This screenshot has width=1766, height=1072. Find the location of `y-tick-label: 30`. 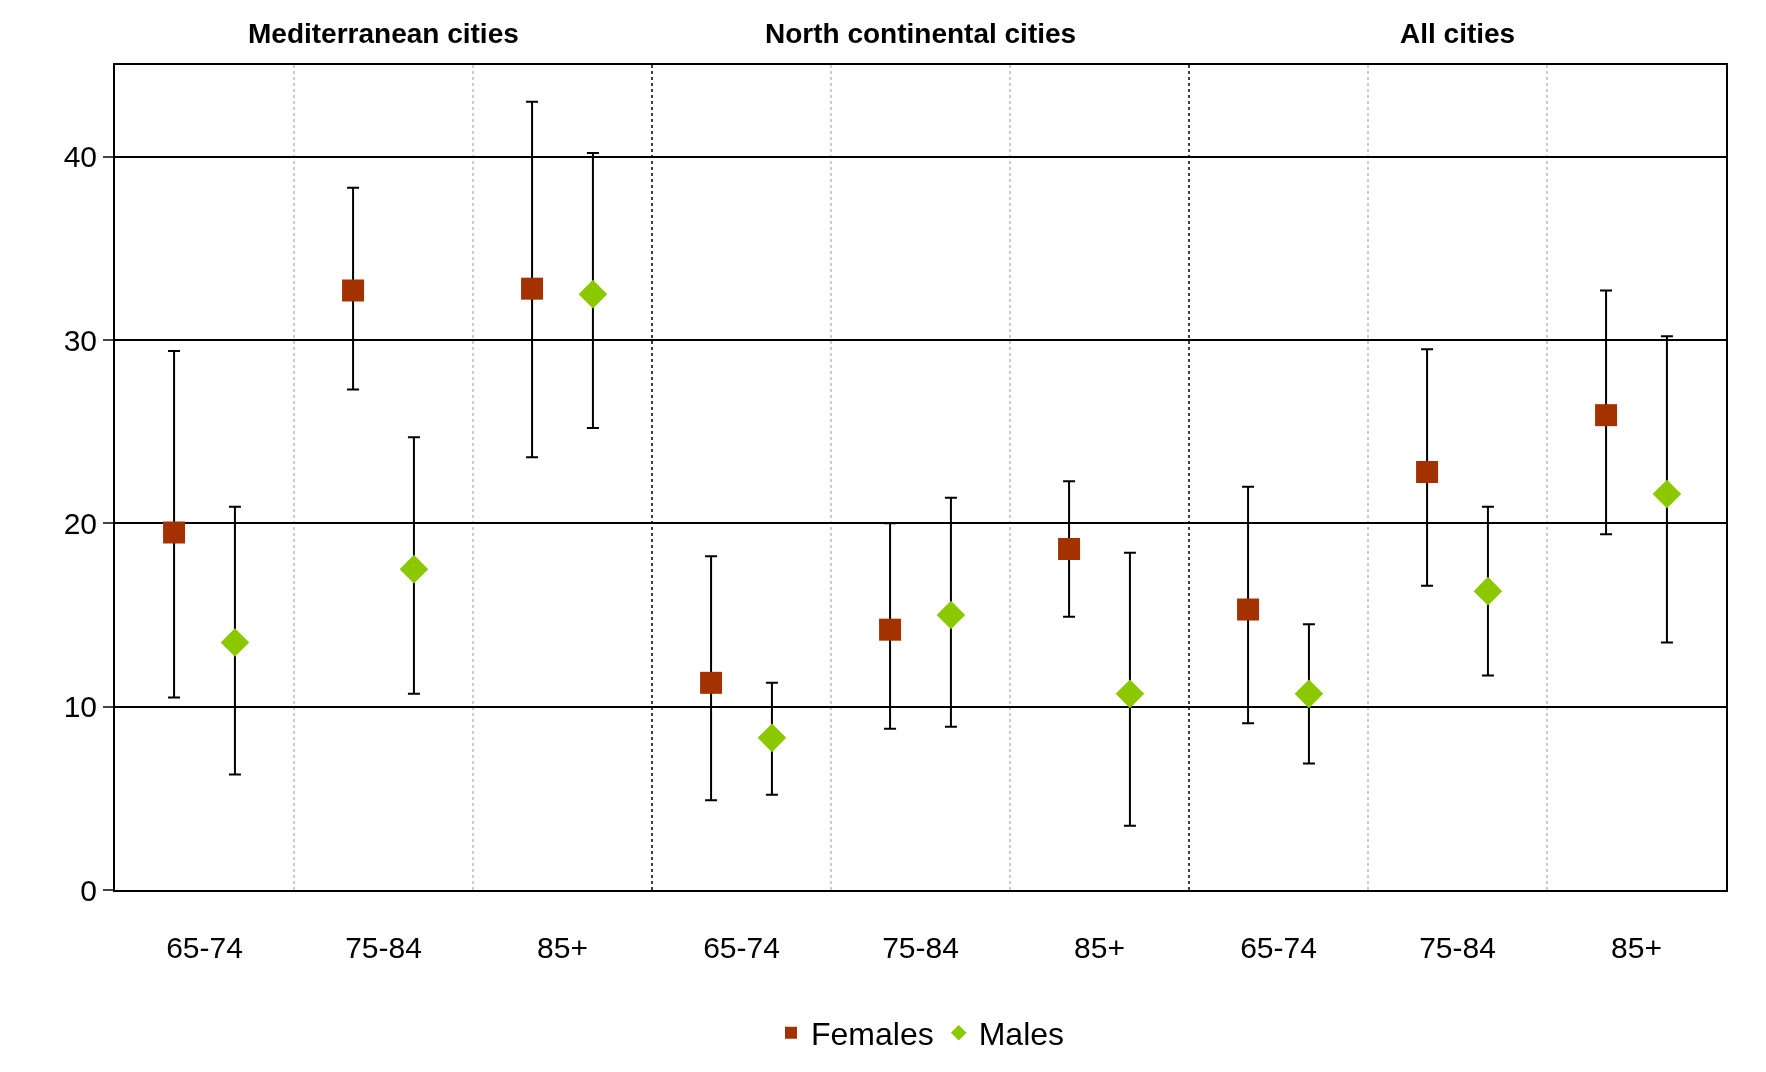

y-tick-label: 30 is located at coordinates (80, 340).